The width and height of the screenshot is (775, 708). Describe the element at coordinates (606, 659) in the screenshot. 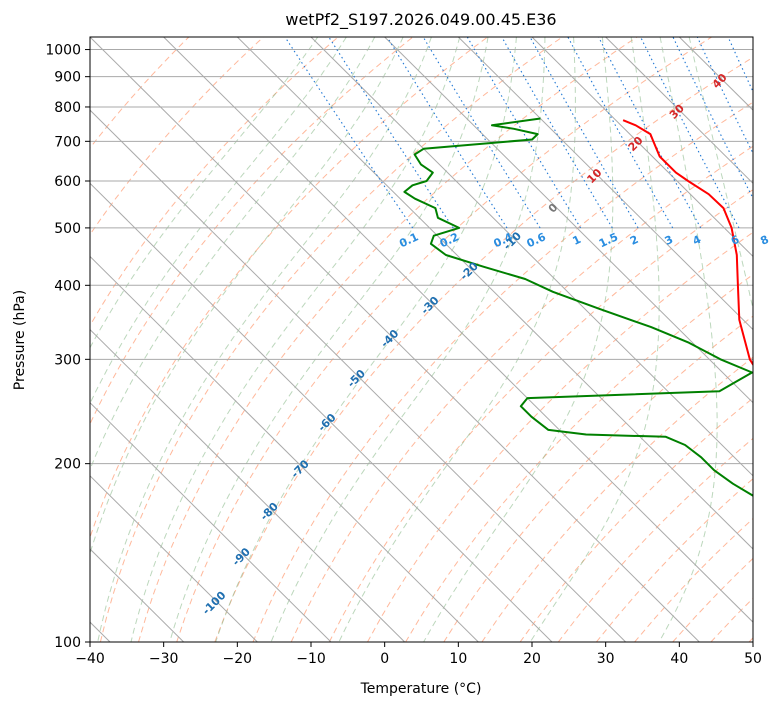

I see `x-tick-label: 30` at that location.